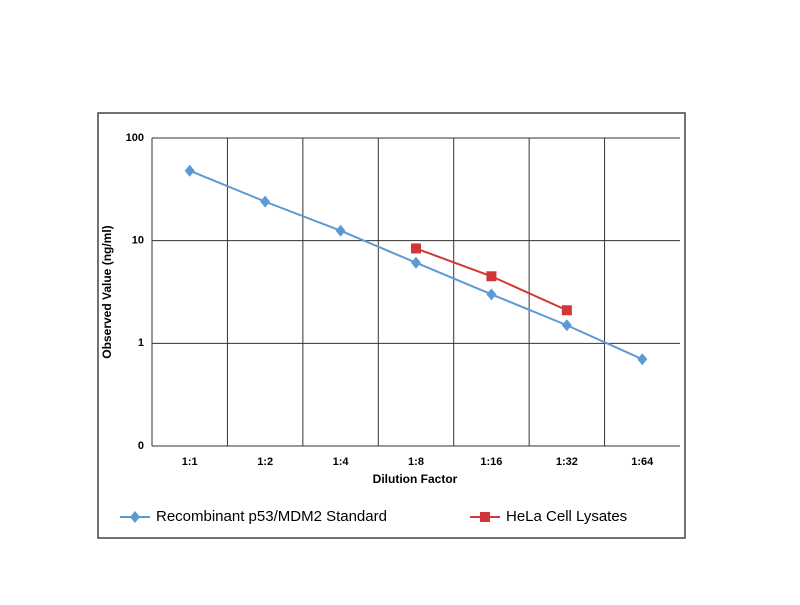 The image size is (800, 605). What do you see at coordinates (566, 516) in the screenshot?
I see `legend-label: HeLa Cell Lysates` at bounding box center [566, 516].